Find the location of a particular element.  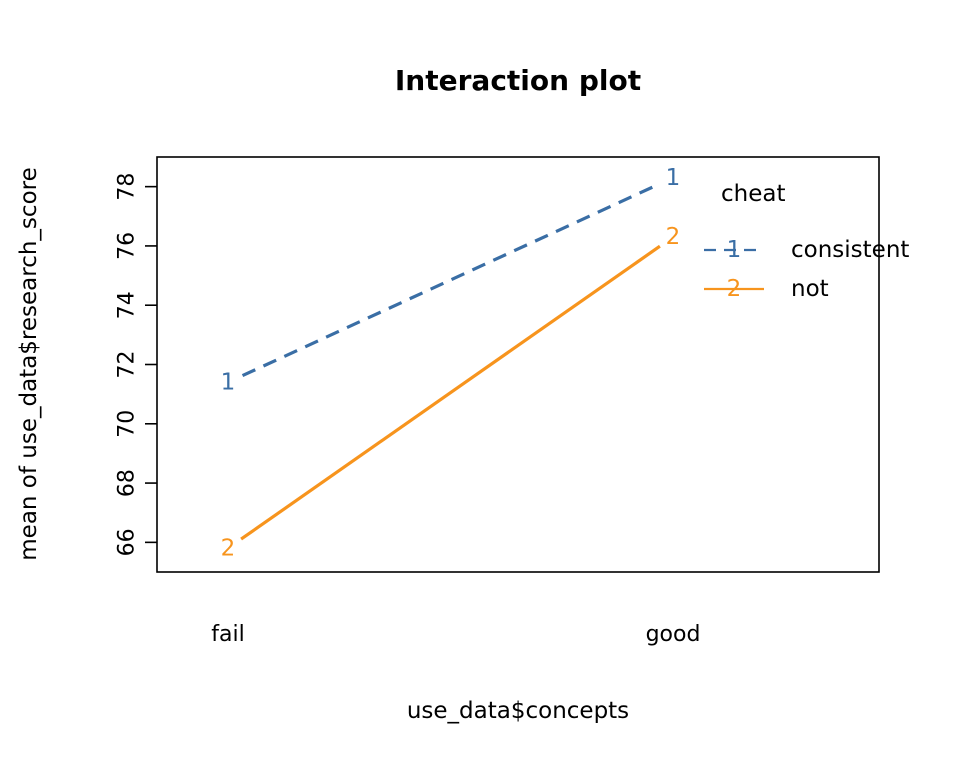

x-tick-label: good is located at coordinates (673, 634).